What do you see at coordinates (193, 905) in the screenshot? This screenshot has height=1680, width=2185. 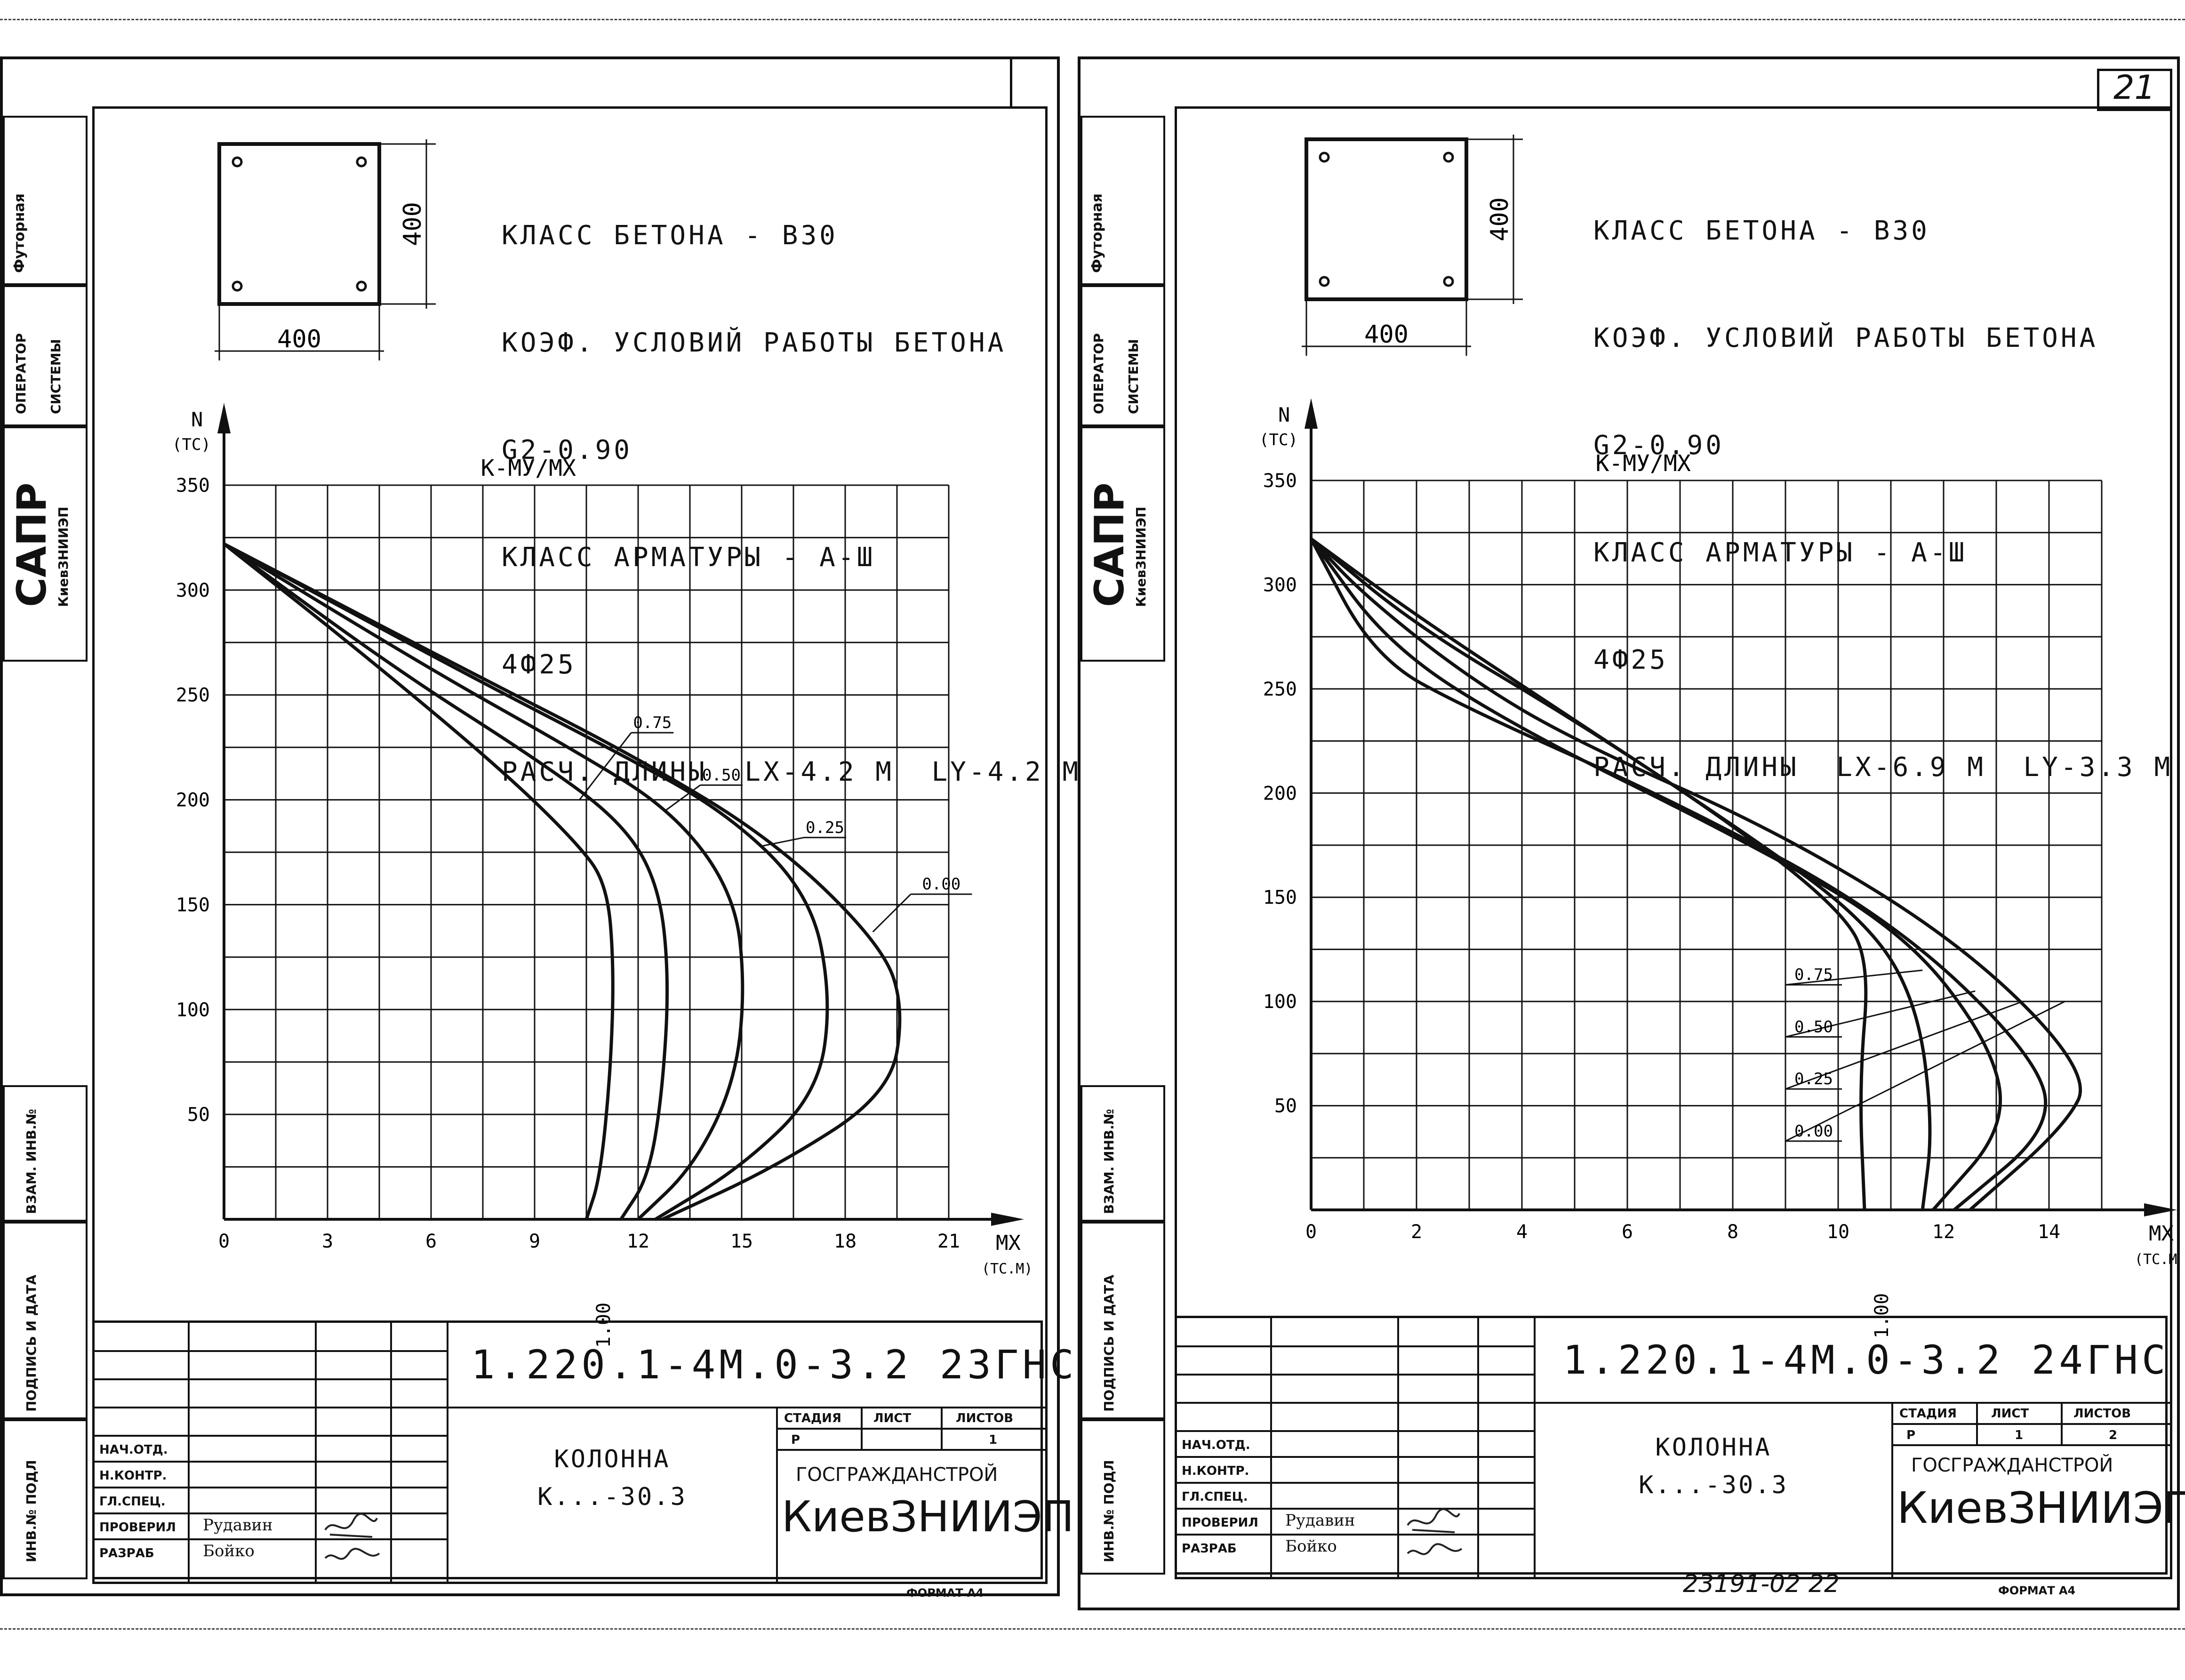 I see `y-tick-label: 150` at bounding box center [193, 905].